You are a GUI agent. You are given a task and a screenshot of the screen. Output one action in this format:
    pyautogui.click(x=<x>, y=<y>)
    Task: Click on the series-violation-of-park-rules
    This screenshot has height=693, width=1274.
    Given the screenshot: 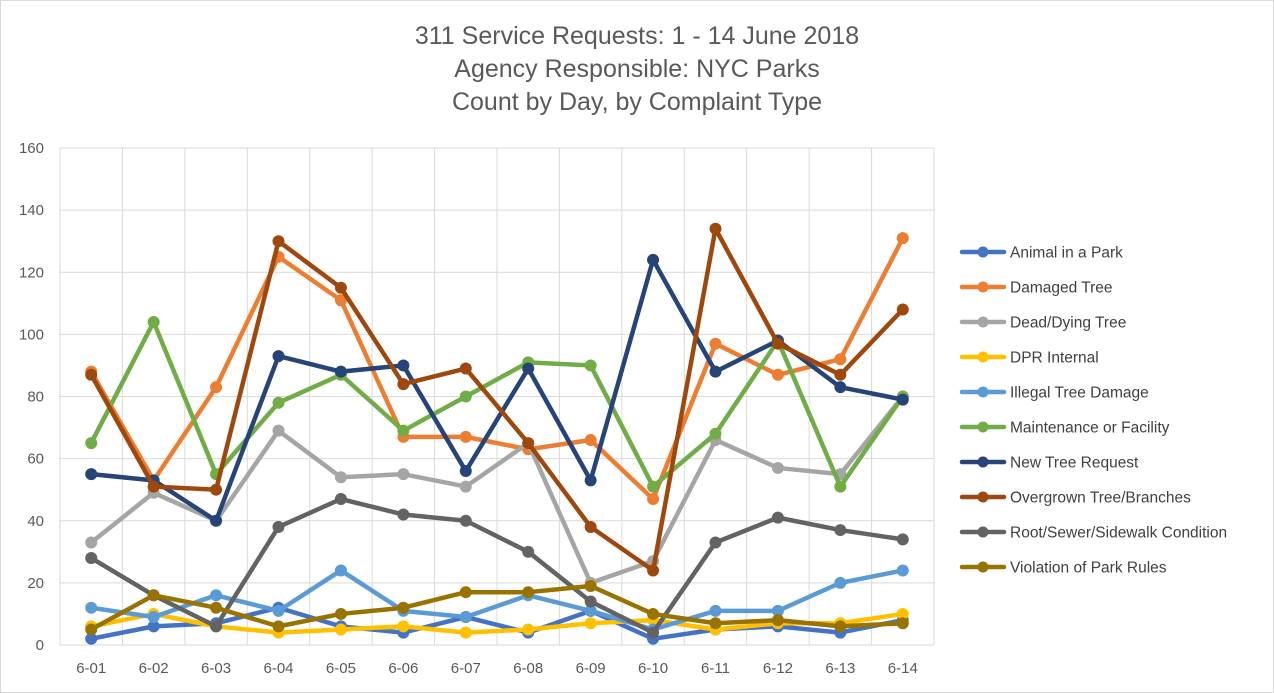 What is the action you would take?
    pyautogui.click(x=497, y=607)
    